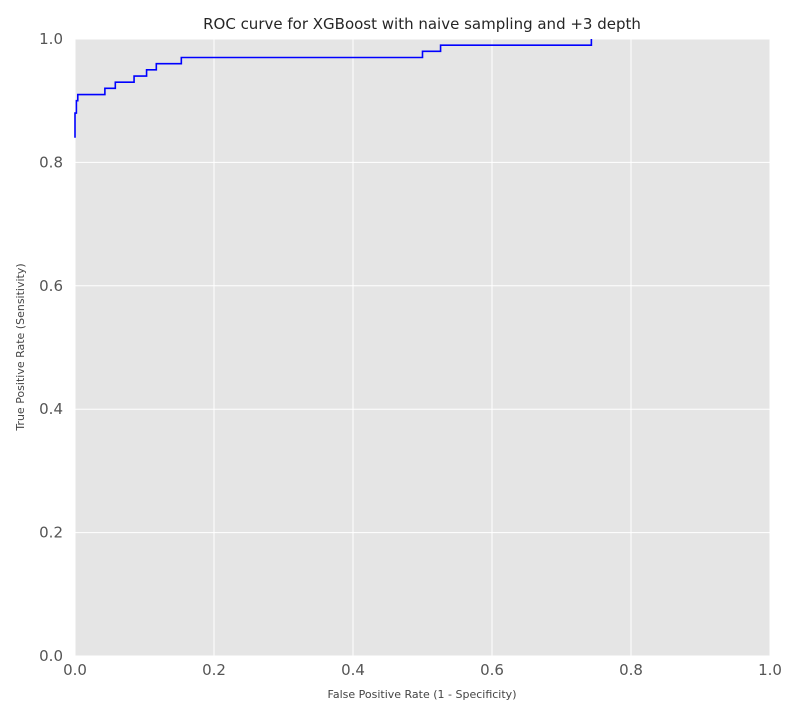 This screenshot has width=795, height=720. Describe the element at coordinates (51, 533) in the screenshot. I see `y-tick-label: 0.2` at that location.